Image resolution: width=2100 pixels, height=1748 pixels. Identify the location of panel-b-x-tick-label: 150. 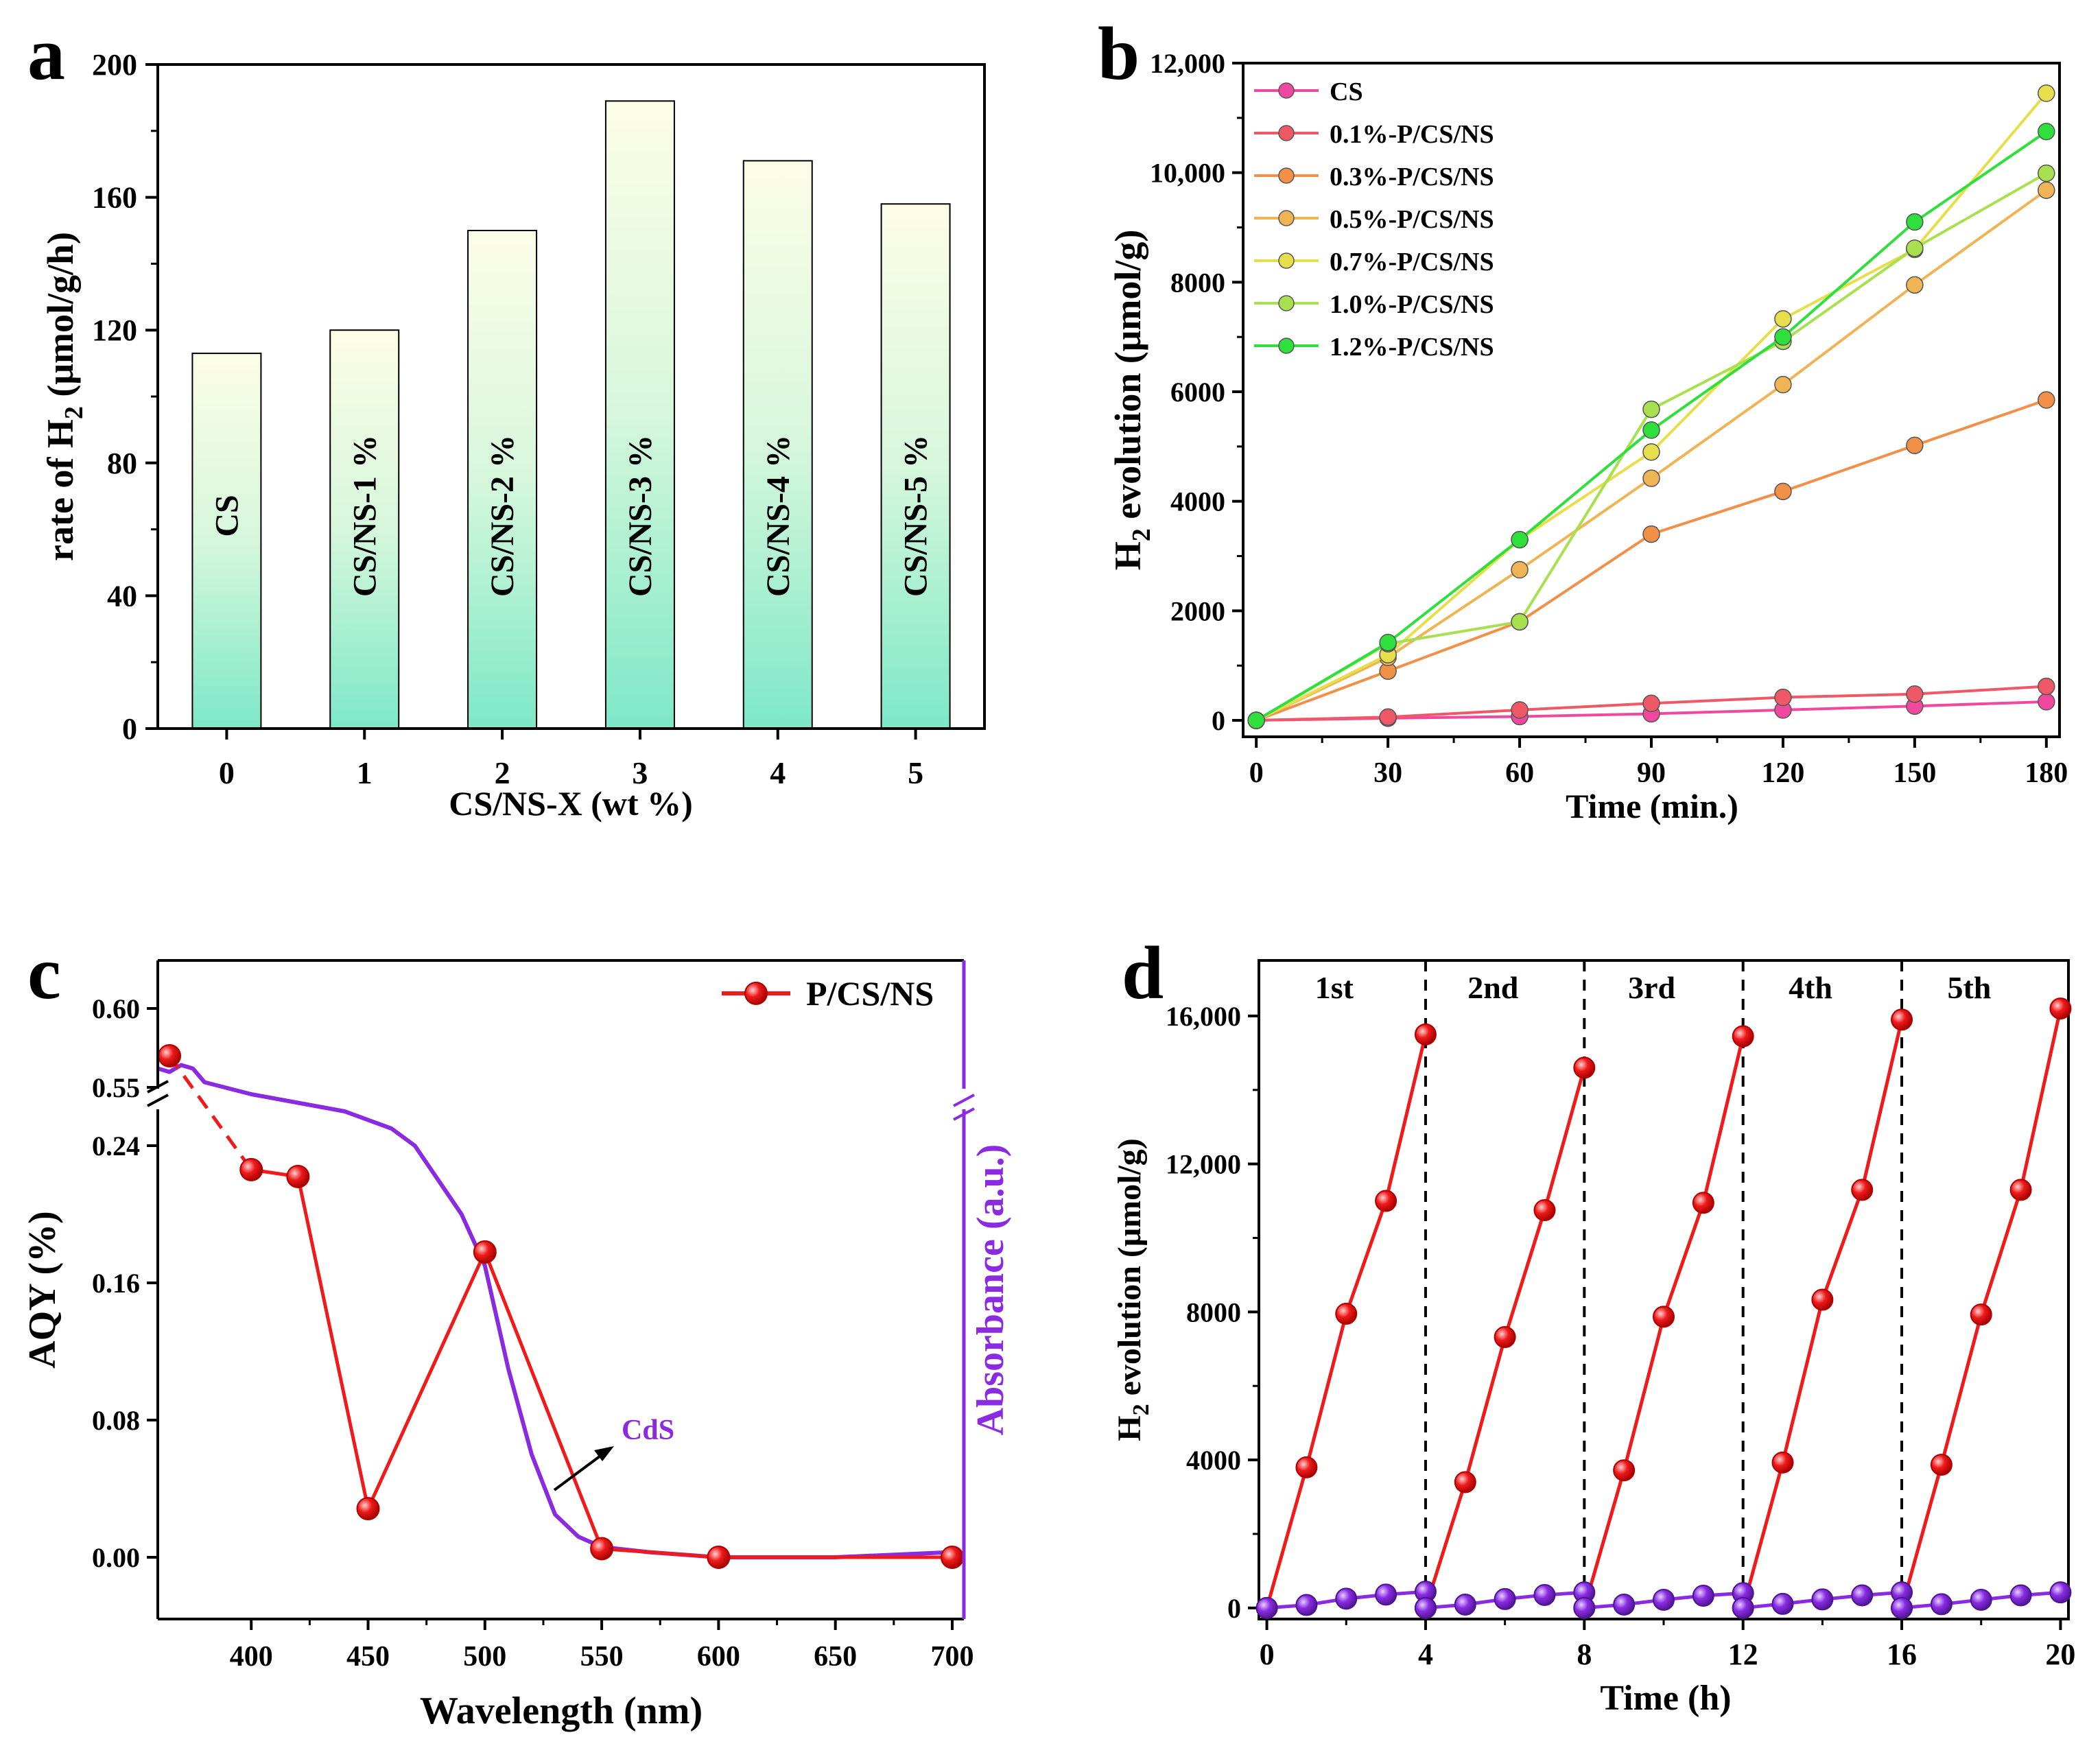
(1914, 773).